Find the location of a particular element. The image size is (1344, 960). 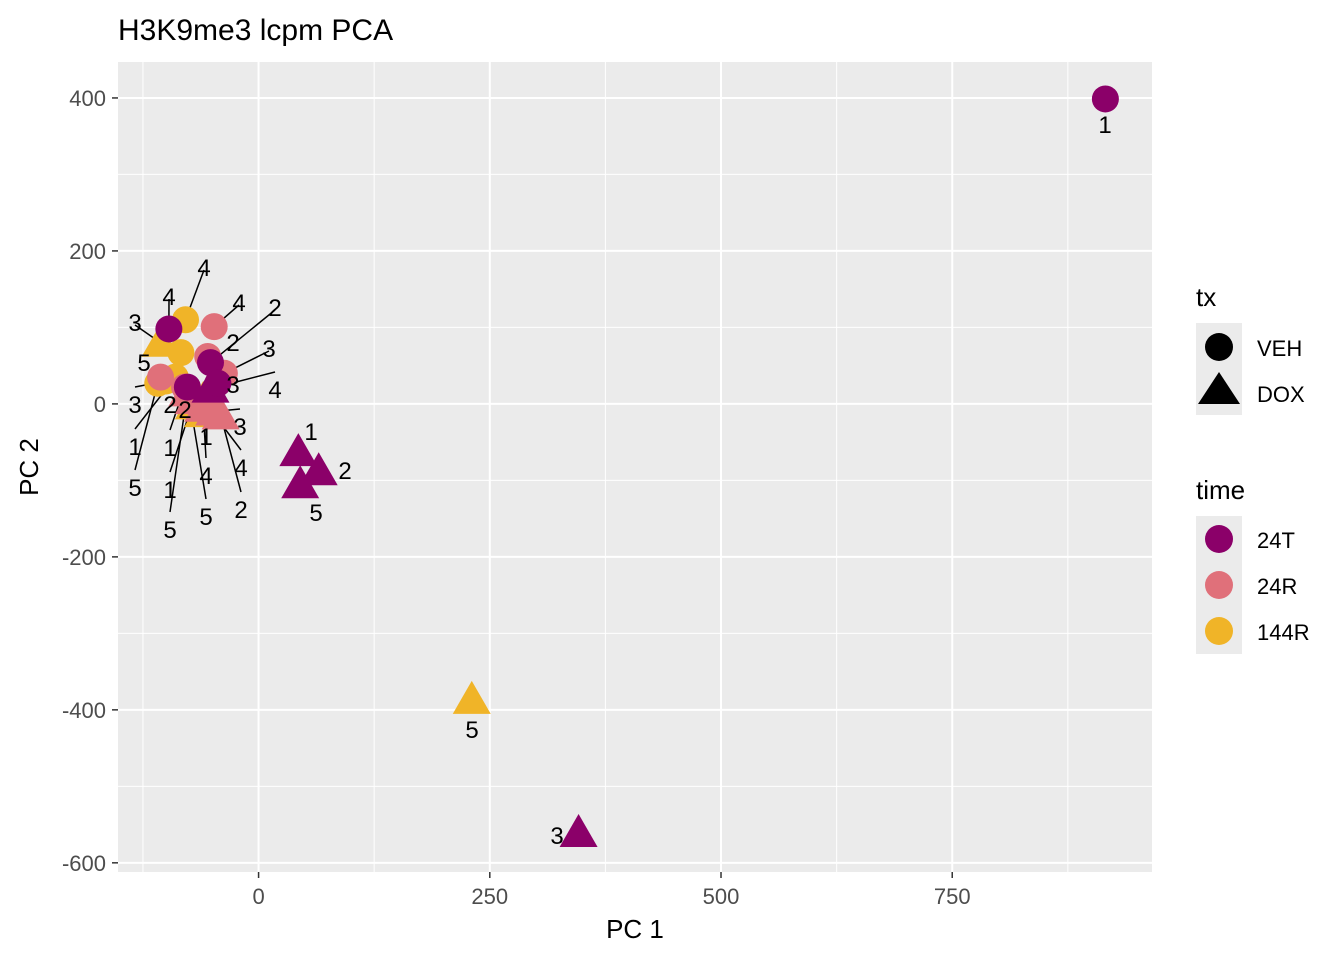

y-tick-label: 400 is located at coordinates (87, 98).